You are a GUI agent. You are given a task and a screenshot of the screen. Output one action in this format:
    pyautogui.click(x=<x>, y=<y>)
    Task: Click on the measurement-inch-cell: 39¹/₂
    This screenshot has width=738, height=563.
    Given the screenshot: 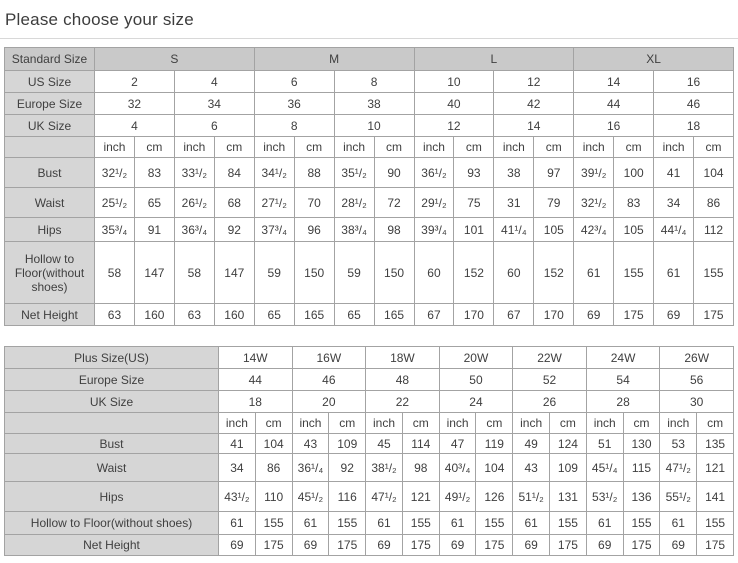 What is the action you would take?
    pyautogui.click(x=594, y=172)
    